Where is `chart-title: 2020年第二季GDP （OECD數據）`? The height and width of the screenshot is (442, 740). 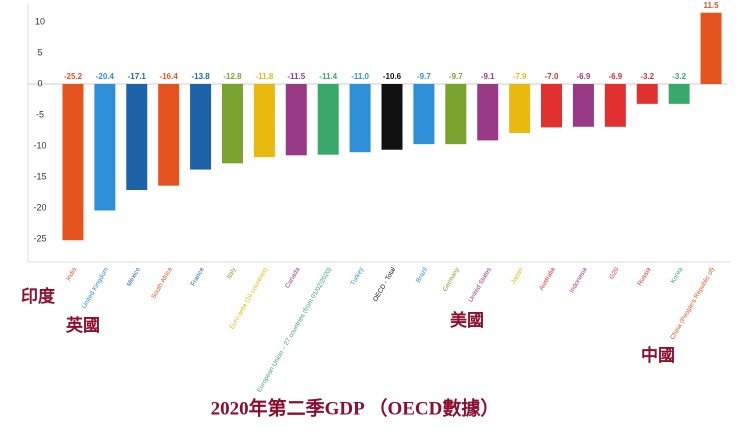
chart-title: 2020年第二季GDP （OECD數據） is located at coordinates (355, 407).